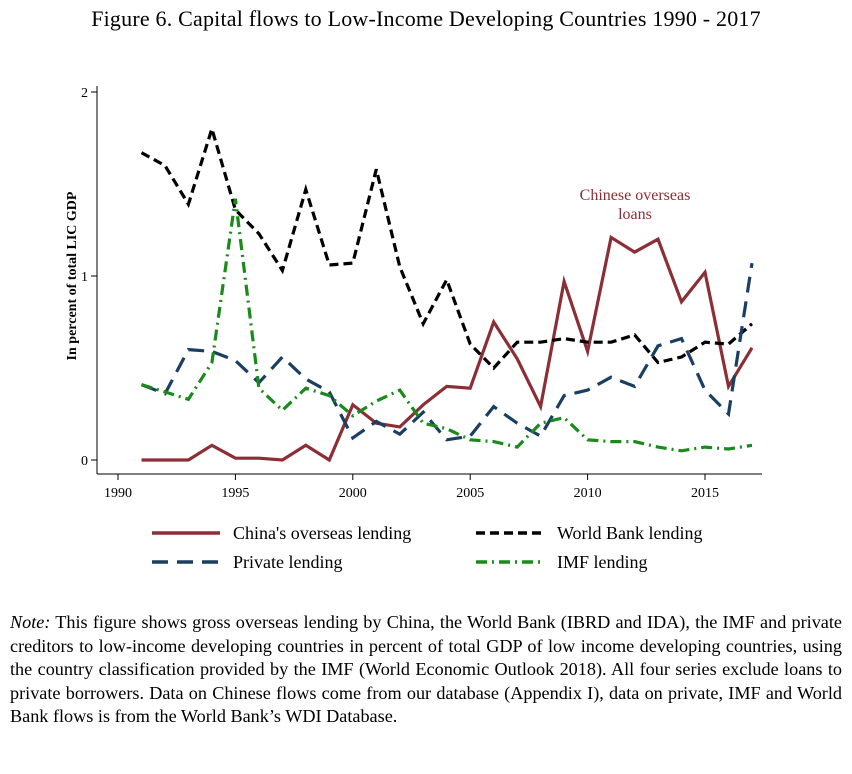  I want to click on x-tick-label: 2010, so click(588, 493).